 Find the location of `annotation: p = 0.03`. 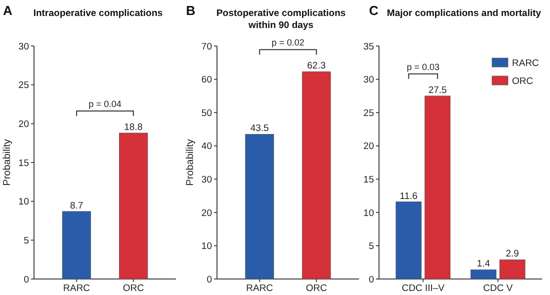

annotation: p = 0.03 is located at coordinates (423, 67).